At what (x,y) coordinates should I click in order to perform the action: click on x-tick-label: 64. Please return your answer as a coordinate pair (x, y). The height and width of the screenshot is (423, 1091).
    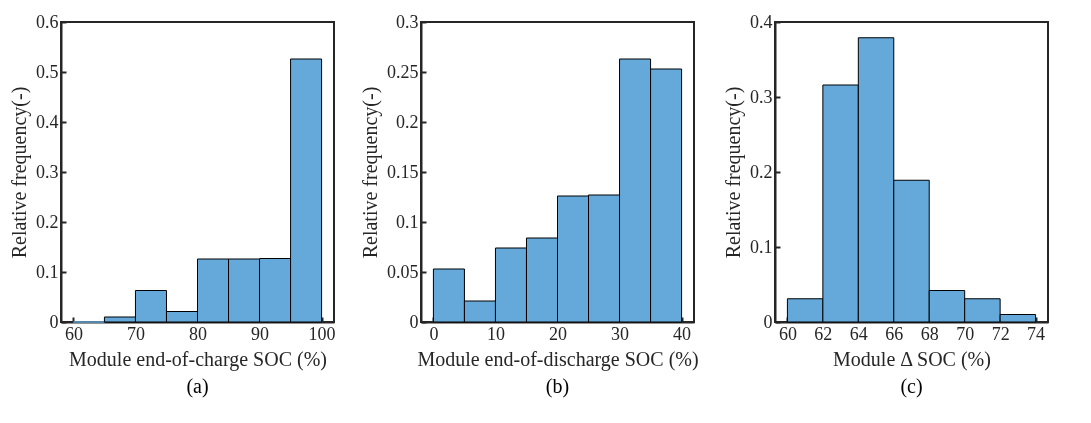
    Looking at the image, I should click on (858, 333).